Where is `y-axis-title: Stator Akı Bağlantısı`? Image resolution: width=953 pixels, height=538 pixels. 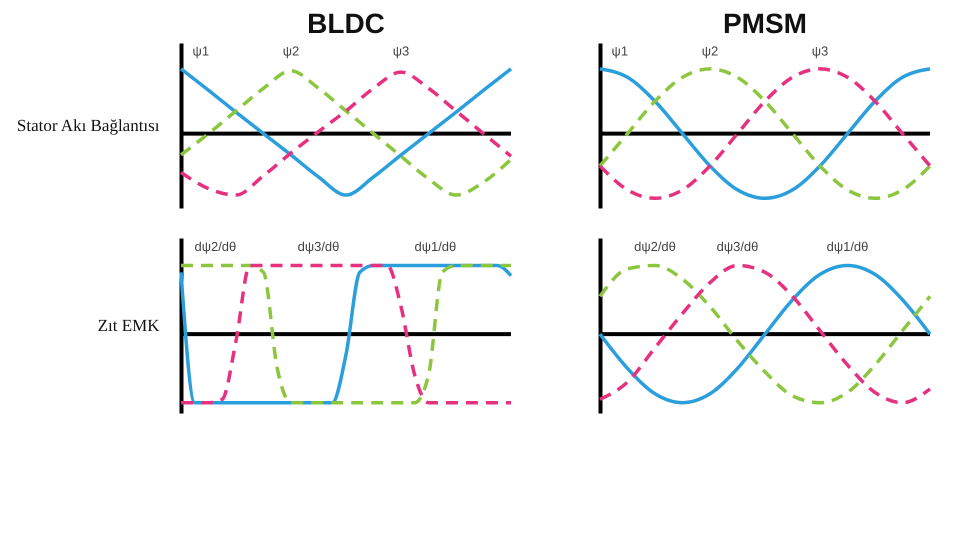
y-axis-title: Stator Akı Bağlantısı is located at coordinates (88, 125).